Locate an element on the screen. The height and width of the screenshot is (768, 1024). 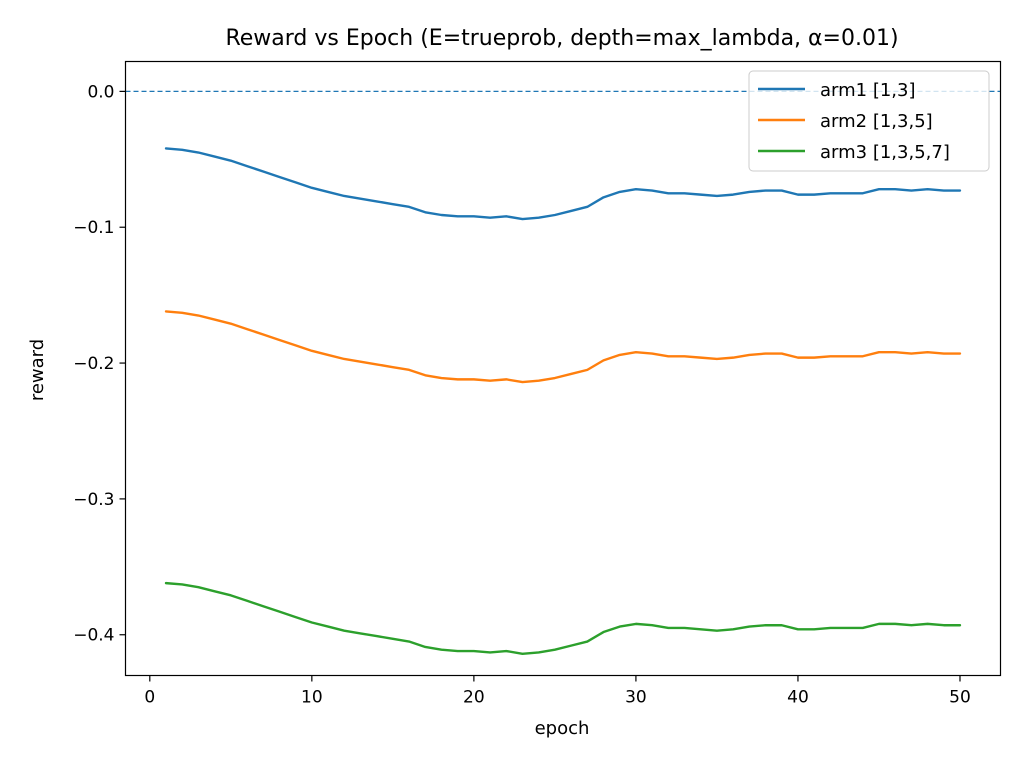
x-tick-label: 40 is located at coordinates (798, 698).